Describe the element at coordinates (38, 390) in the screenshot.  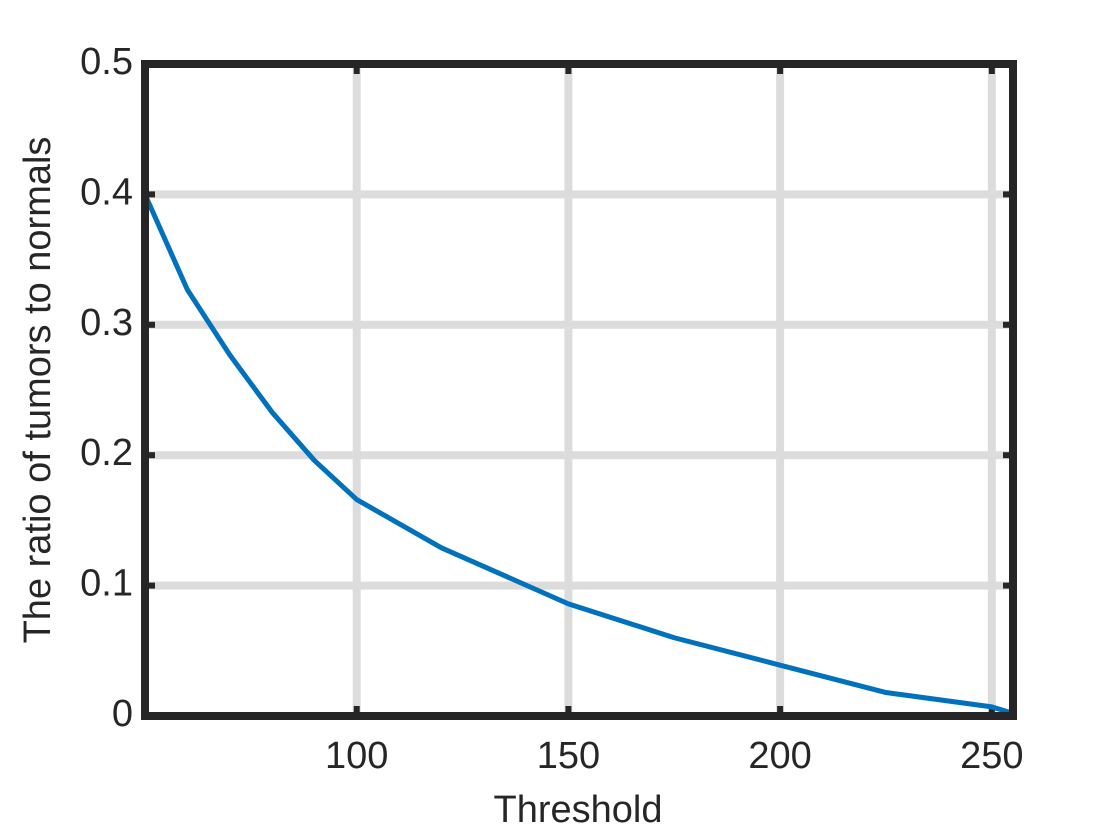
I see `y-axis-label: The ratio of tumors to normals` at that location.